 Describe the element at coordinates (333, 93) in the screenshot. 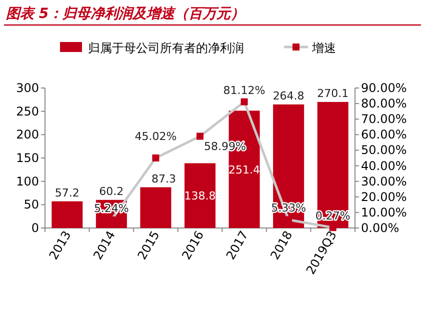

I see `data-label: 270.1` at that location.